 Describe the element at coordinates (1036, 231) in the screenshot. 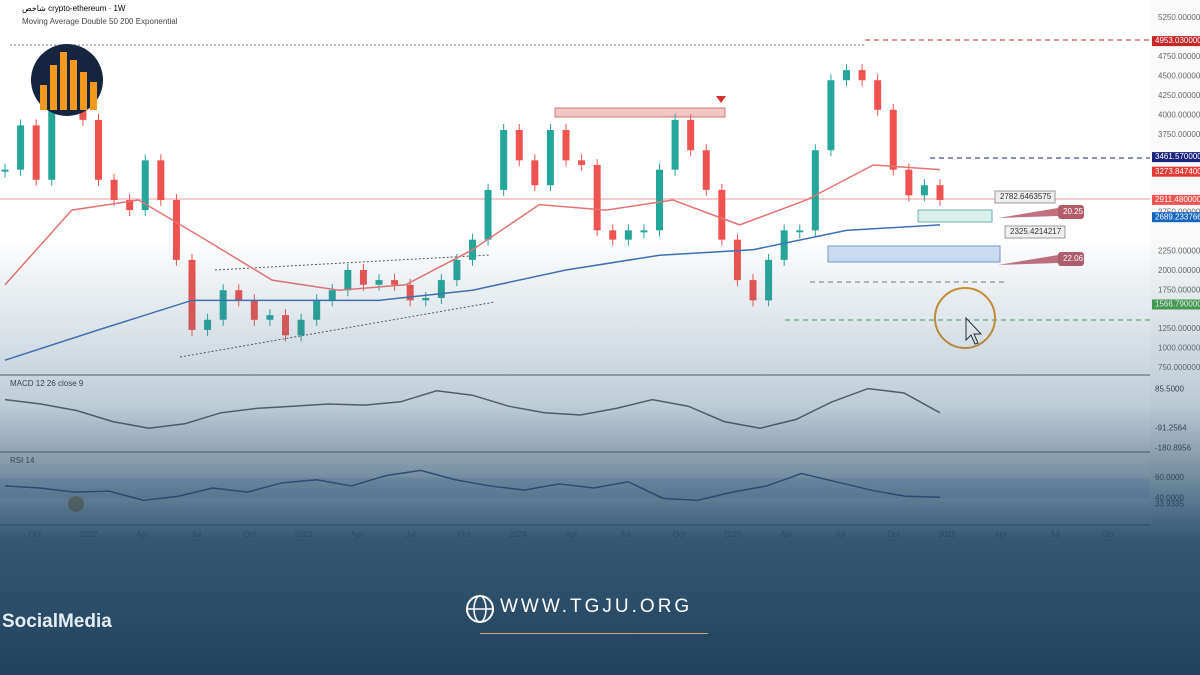

I see `box-label: 2325.4214217` at that location.